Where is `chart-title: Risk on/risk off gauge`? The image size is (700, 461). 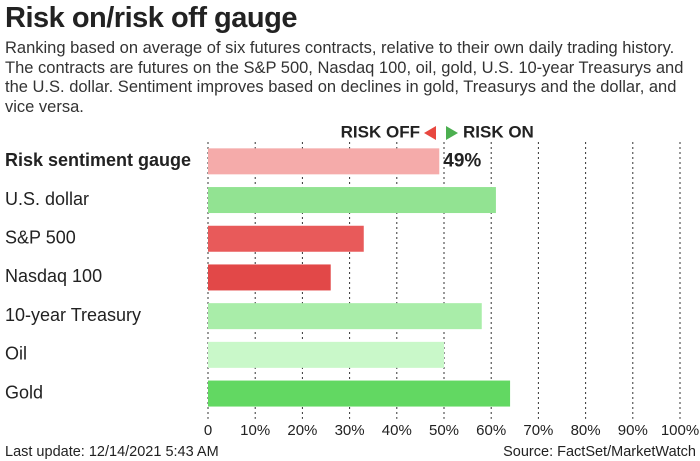
chart-title: Risk on/risk off gauge is located at coordinates (151, 18).